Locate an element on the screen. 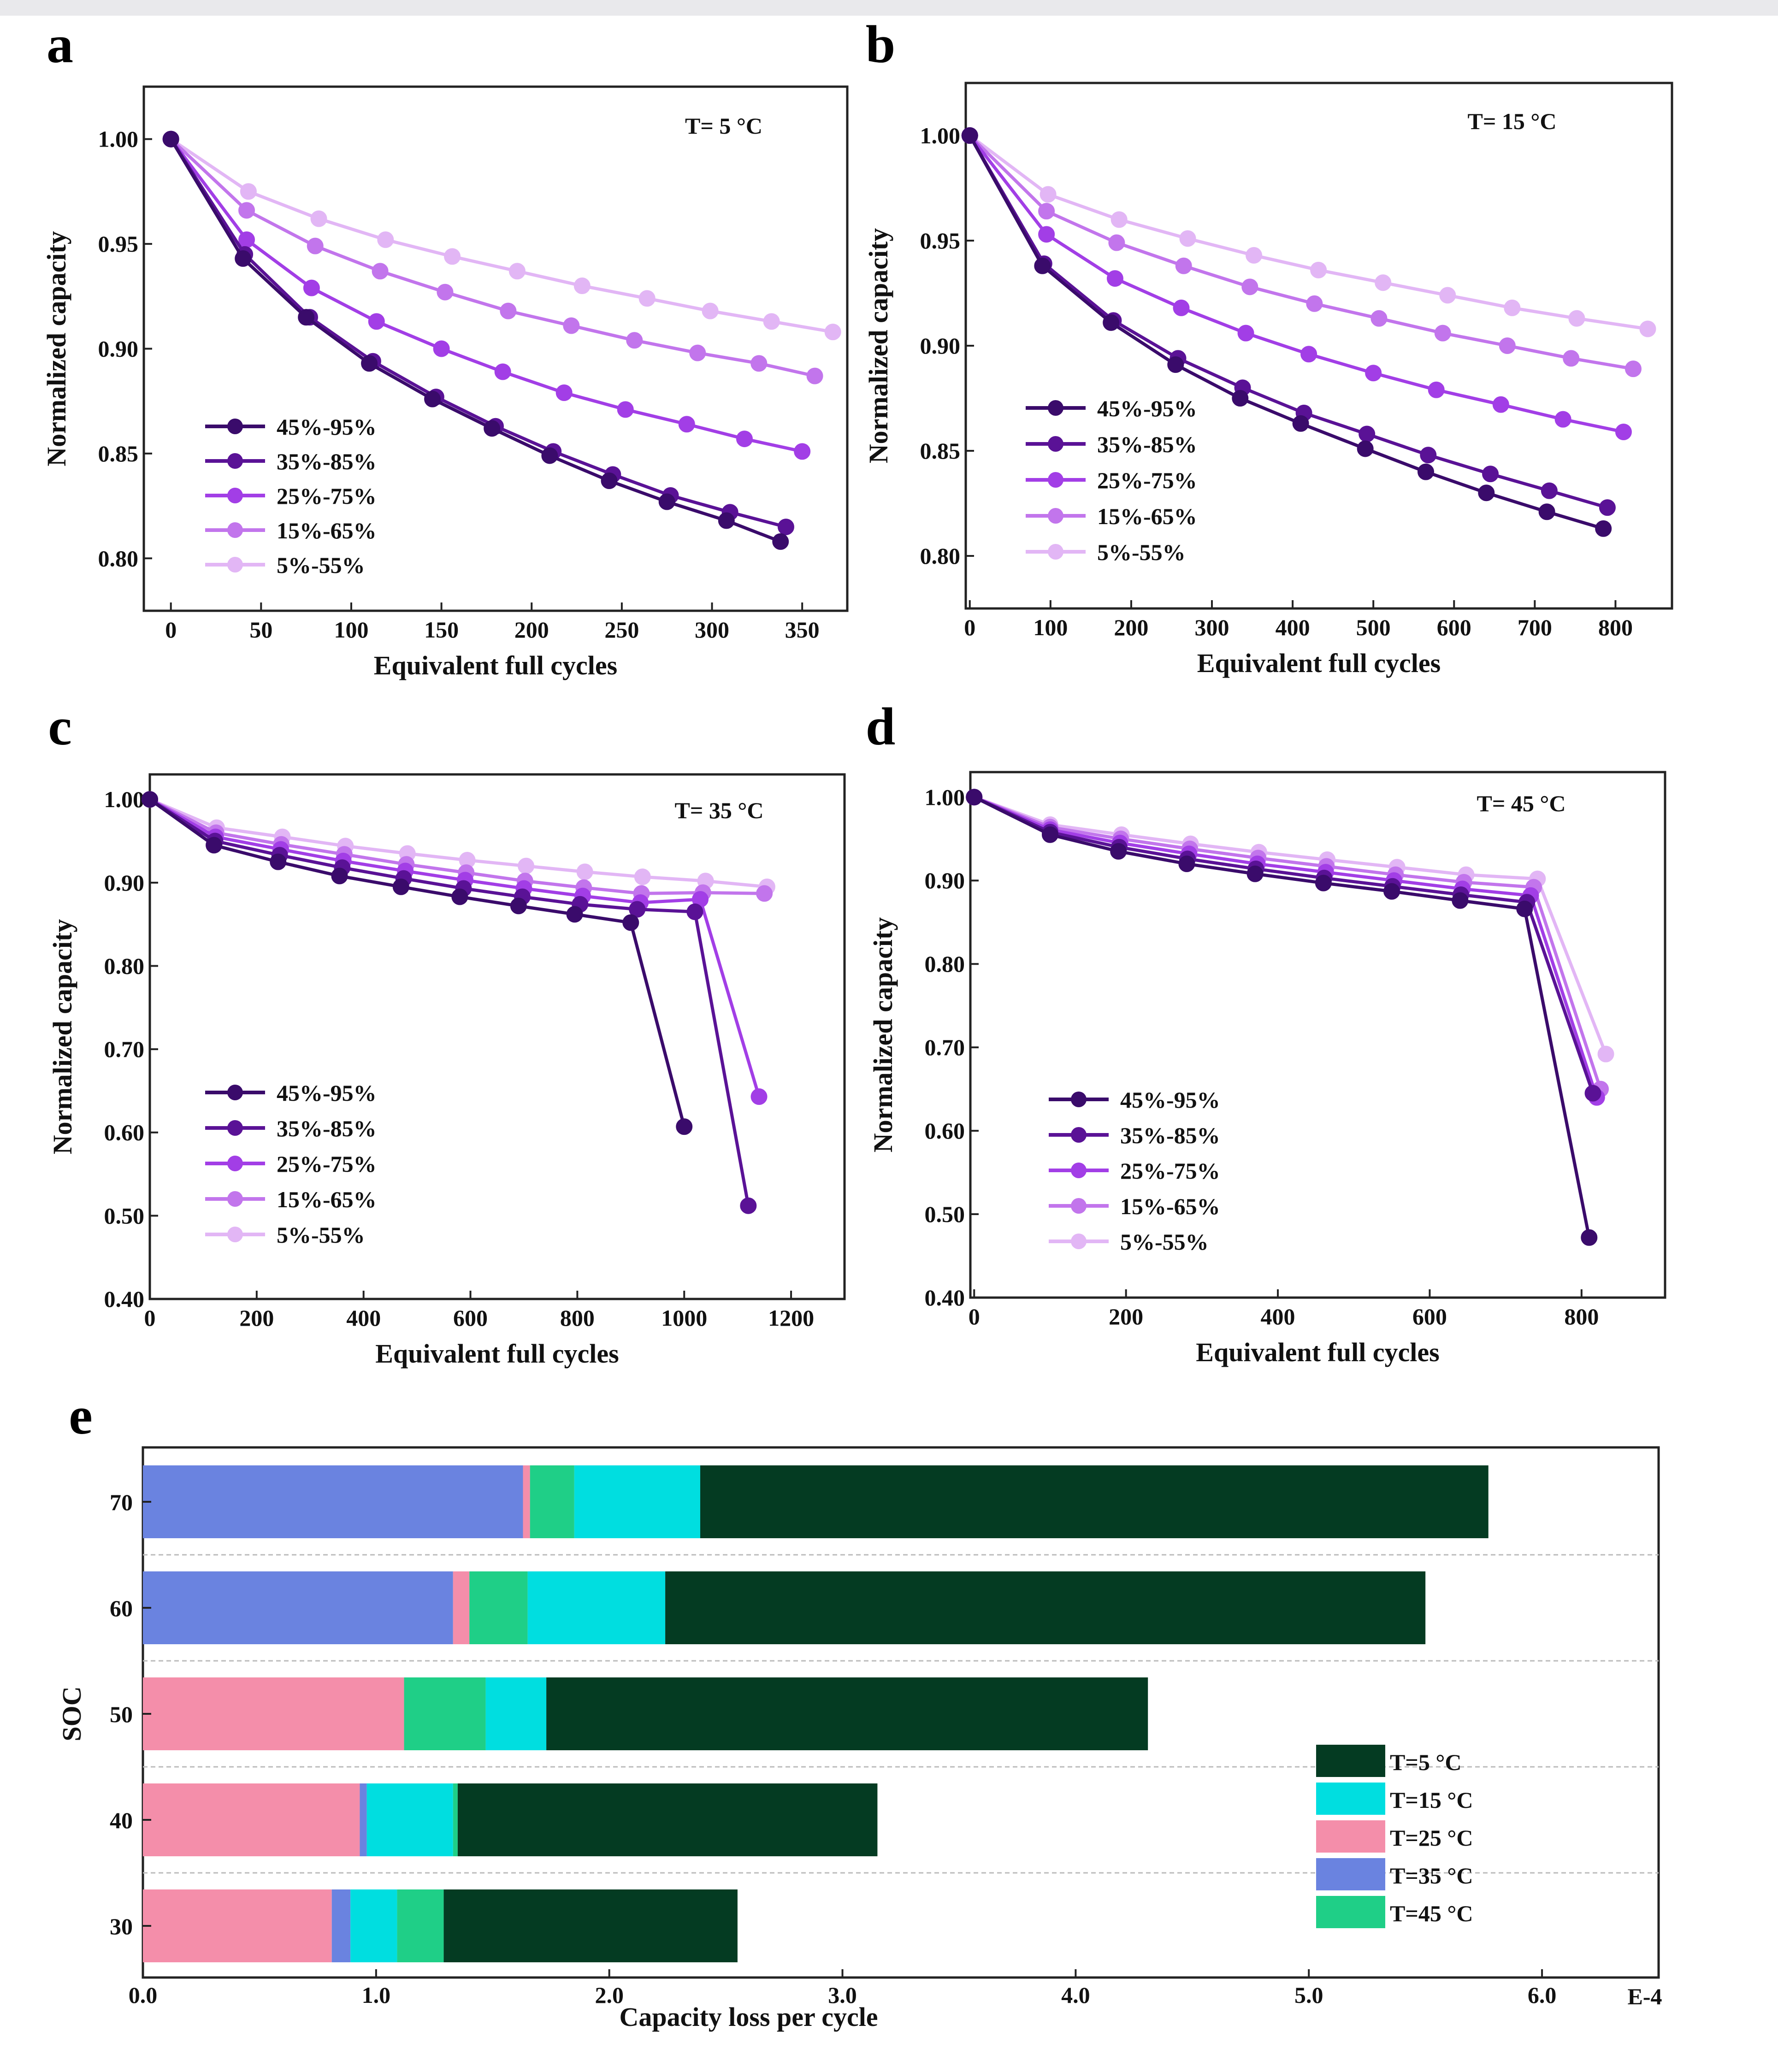  x-tick-label: 1200 is located at coordinates (791, 1318).